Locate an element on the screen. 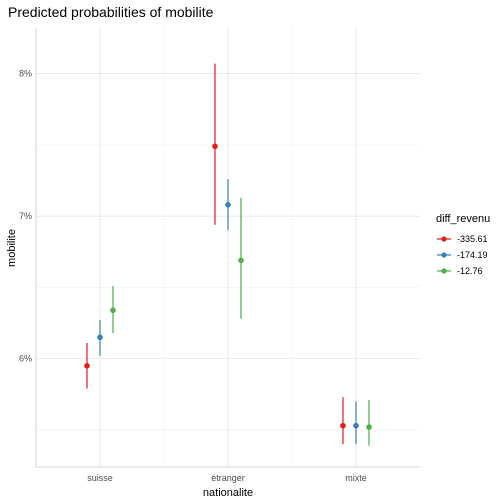  y-axis-label: mobilite is located at coordinates (12, 248).